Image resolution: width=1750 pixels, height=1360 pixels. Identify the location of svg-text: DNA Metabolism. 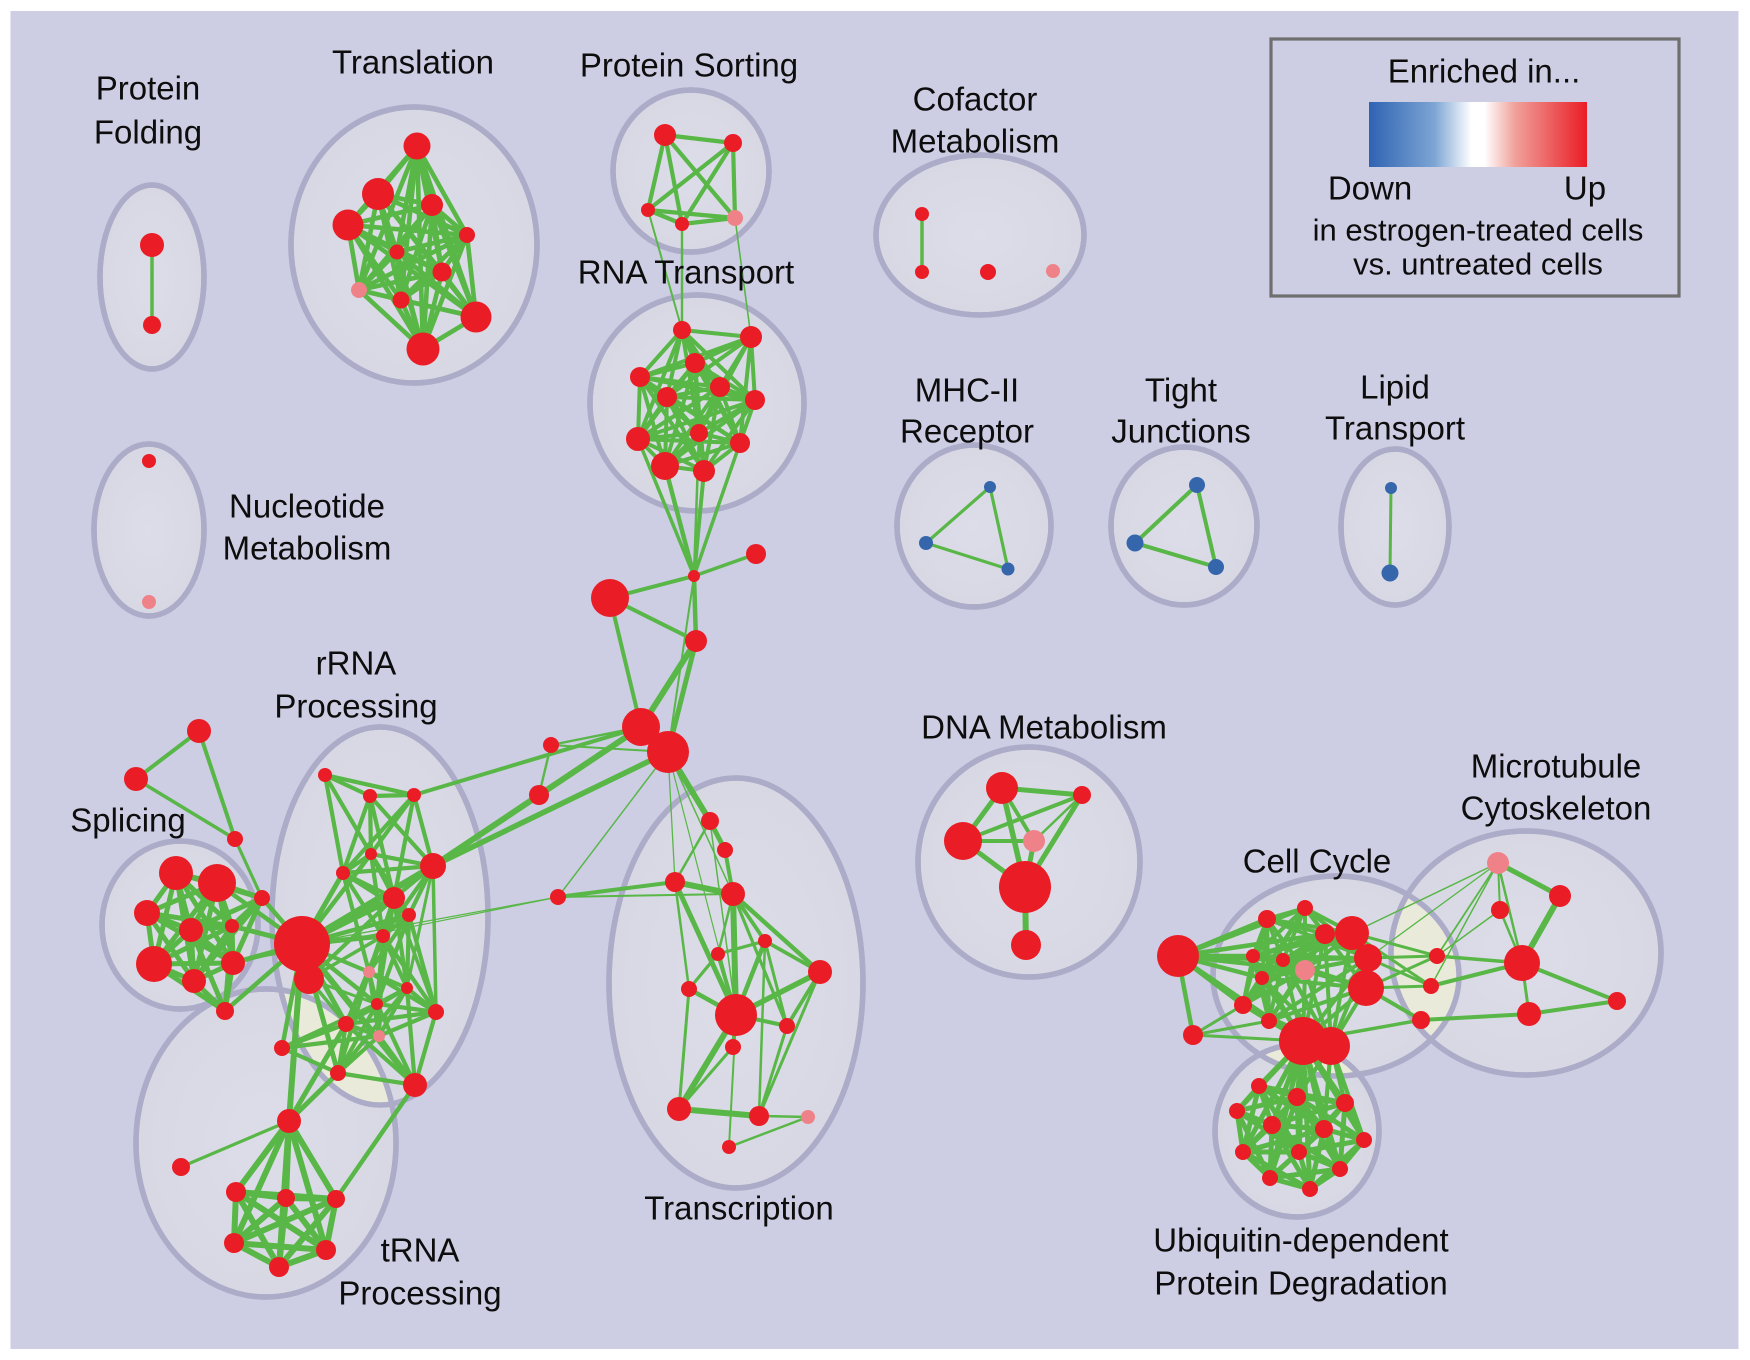
(1044, 727).